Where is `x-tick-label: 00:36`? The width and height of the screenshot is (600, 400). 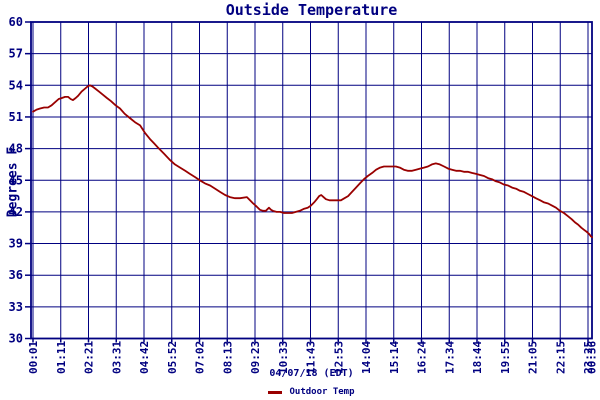 x-tick-label: 00:36 is located at coordinates (592, 357).